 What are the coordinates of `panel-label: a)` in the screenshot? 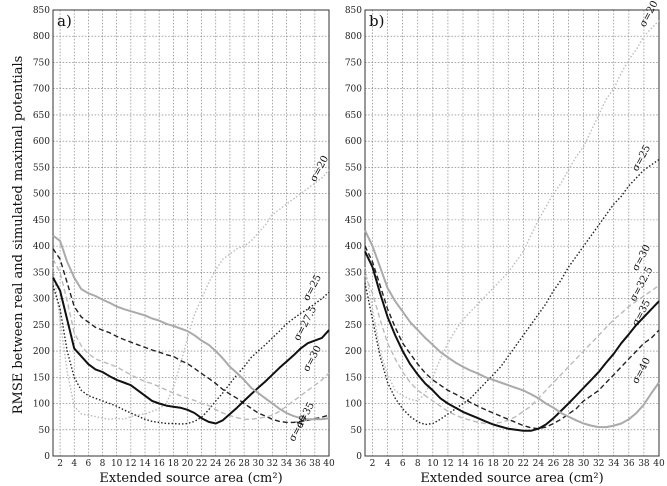 It's located at (64, 21).